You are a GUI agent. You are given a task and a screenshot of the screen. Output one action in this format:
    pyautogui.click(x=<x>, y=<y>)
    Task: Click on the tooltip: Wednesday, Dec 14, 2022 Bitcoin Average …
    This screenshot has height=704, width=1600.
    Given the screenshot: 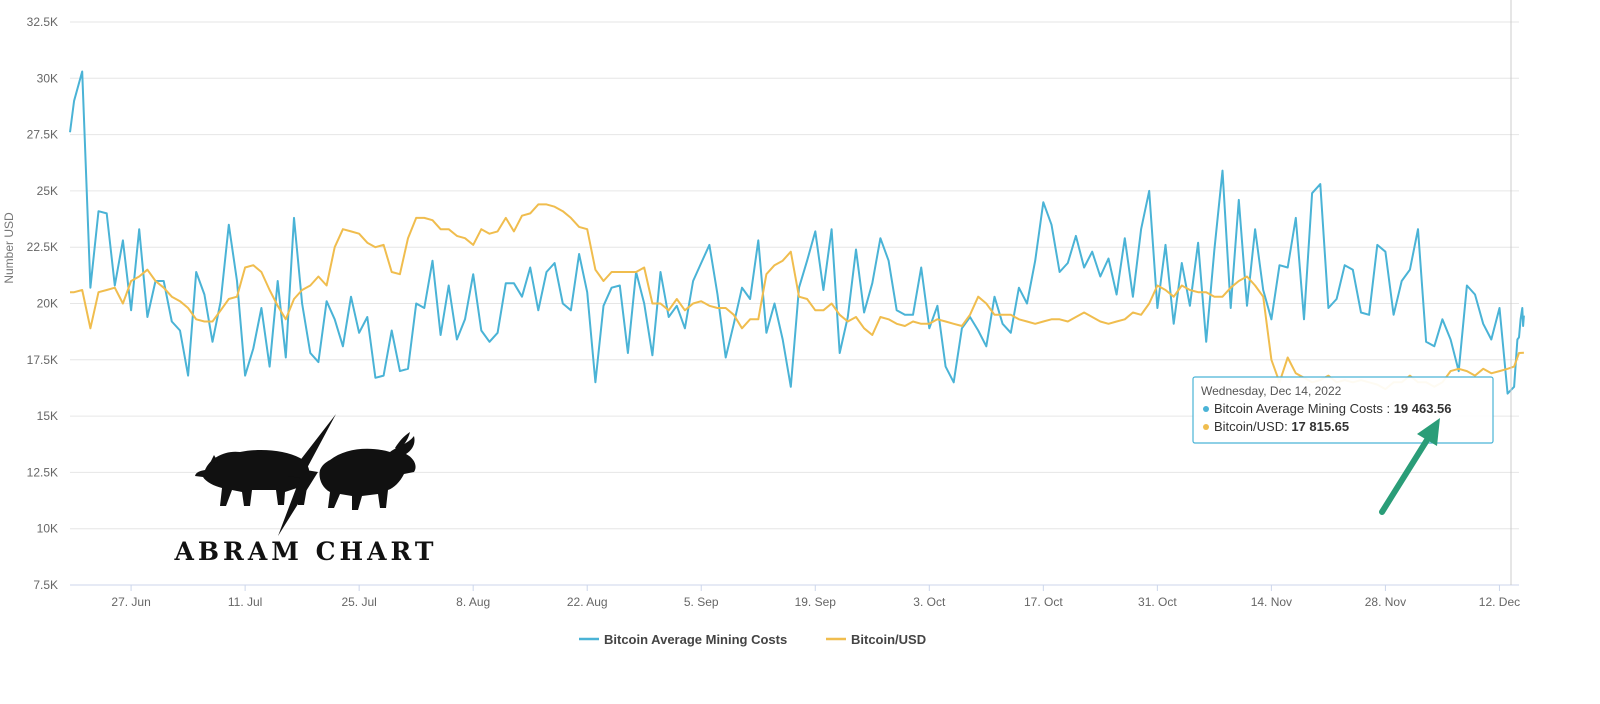 What is the action you would take?
    pyautogui.click(x=1343, y=410)
    